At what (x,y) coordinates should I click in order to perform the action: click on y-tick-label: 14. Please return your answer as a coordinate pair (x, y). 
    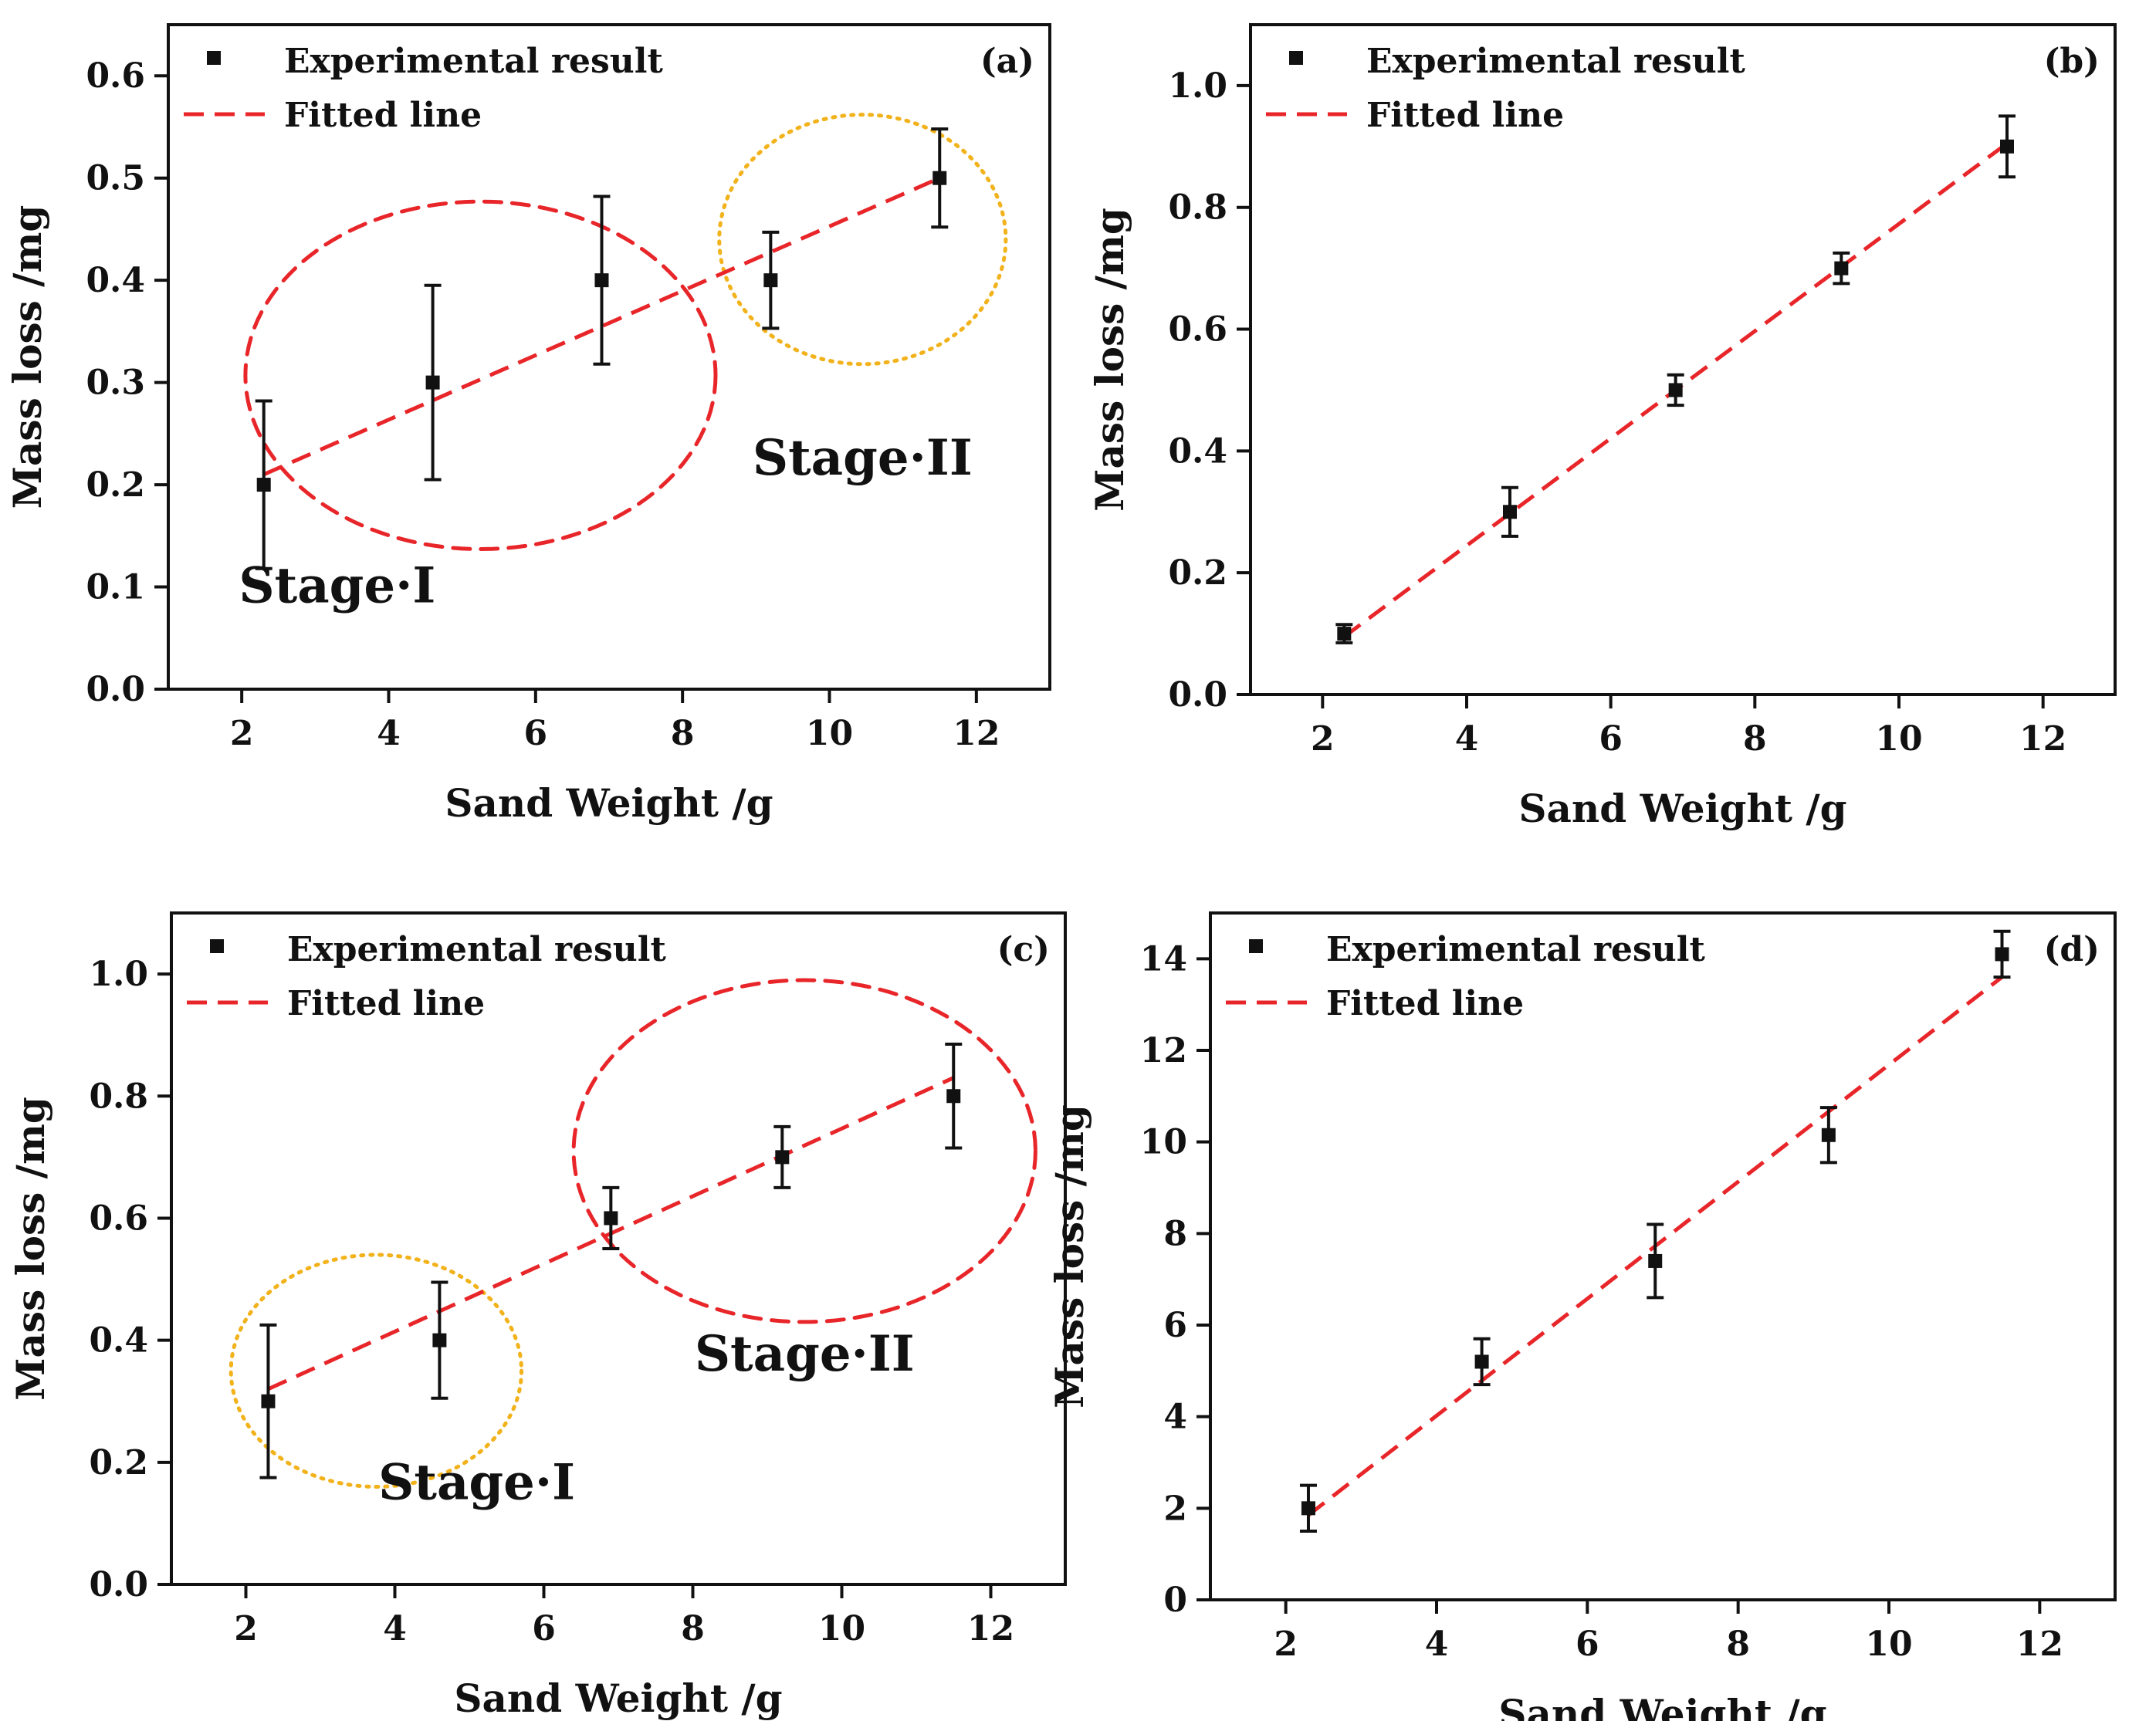
    Looking at the image, I should click on (1163, 959).